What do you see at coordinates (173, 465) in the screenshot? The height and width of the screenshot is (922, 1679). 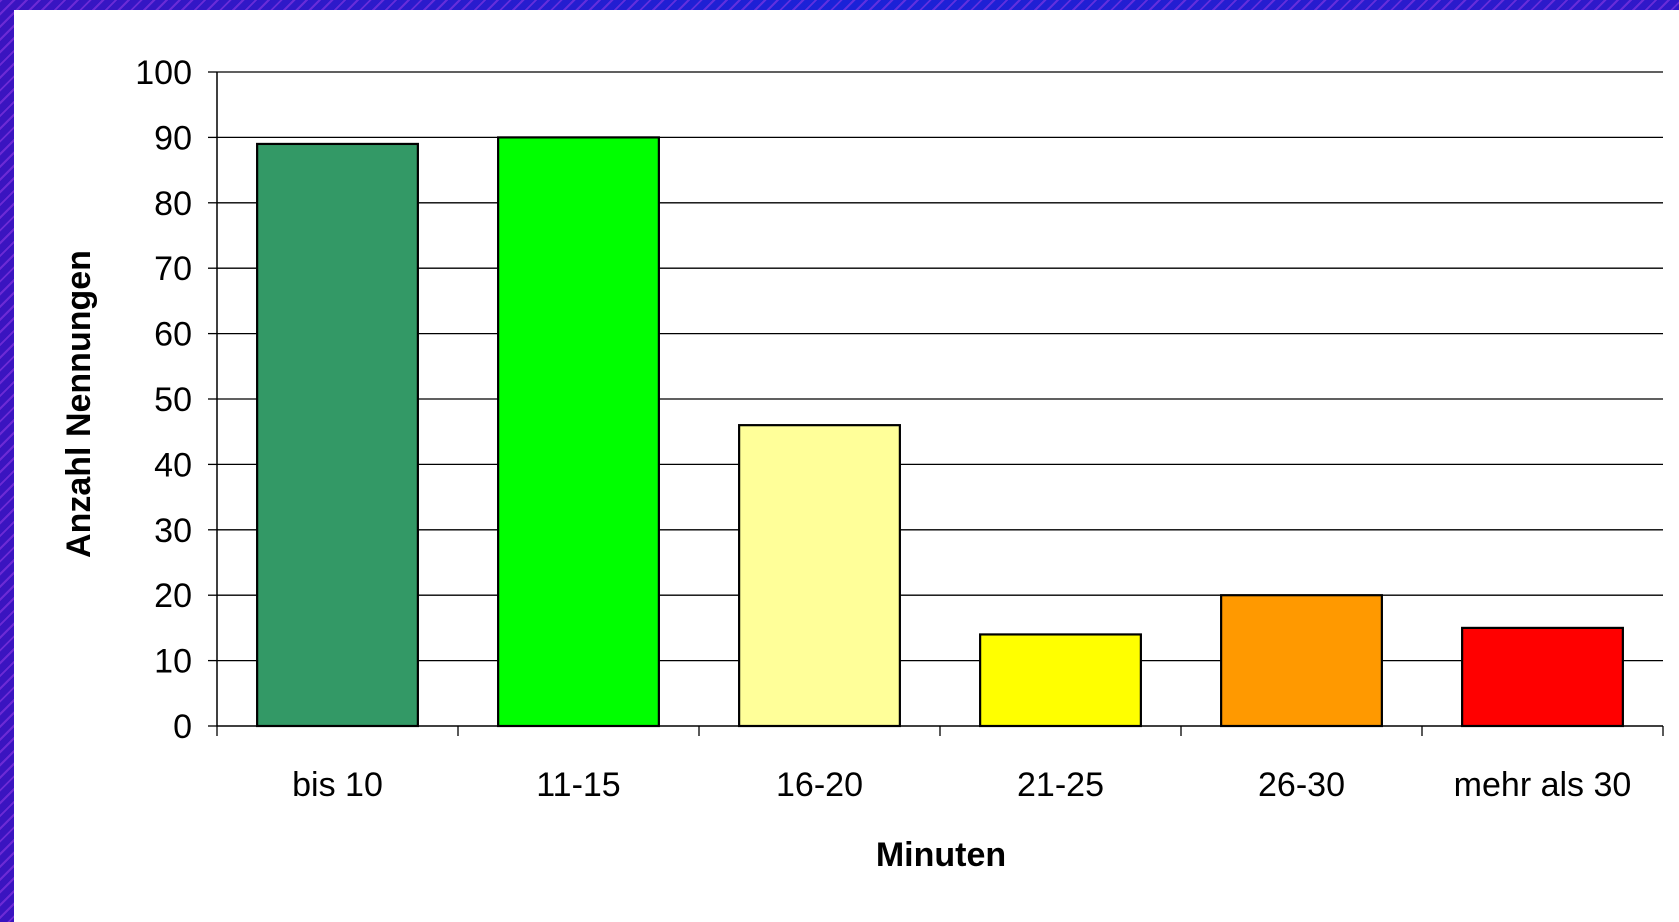 I see `y-tick-label: 40` at bounding box center [173, 465].